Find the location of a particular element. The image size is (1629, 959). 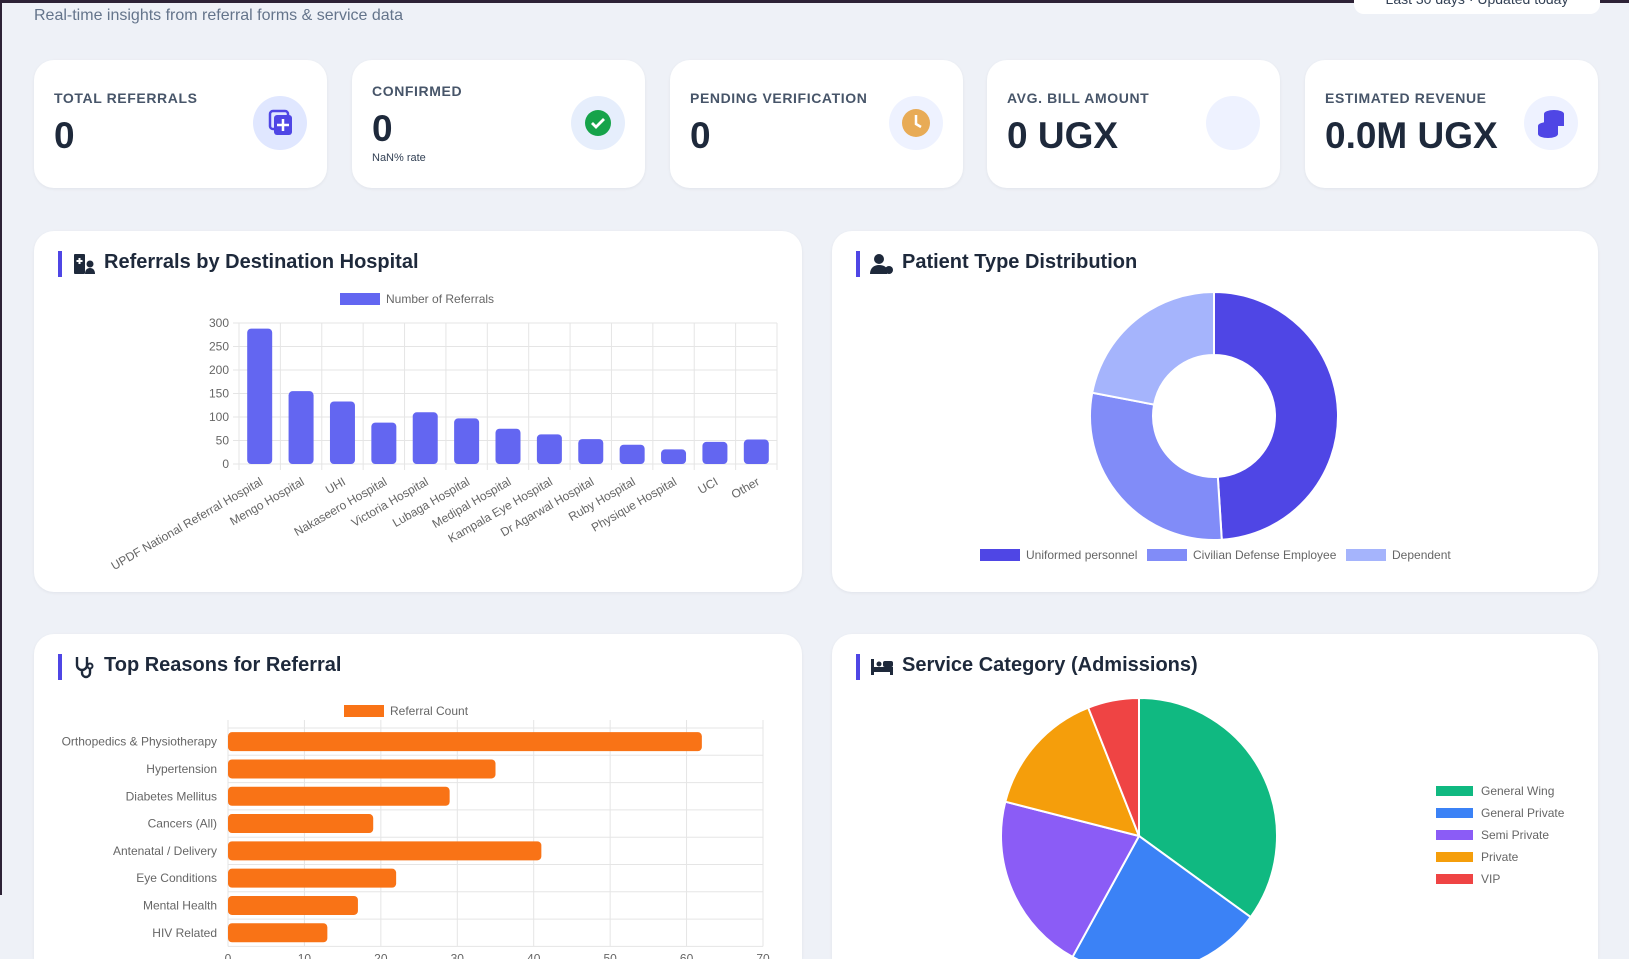

legend-label: Civilian Defense Employee is located at coordinates (1265, 555).